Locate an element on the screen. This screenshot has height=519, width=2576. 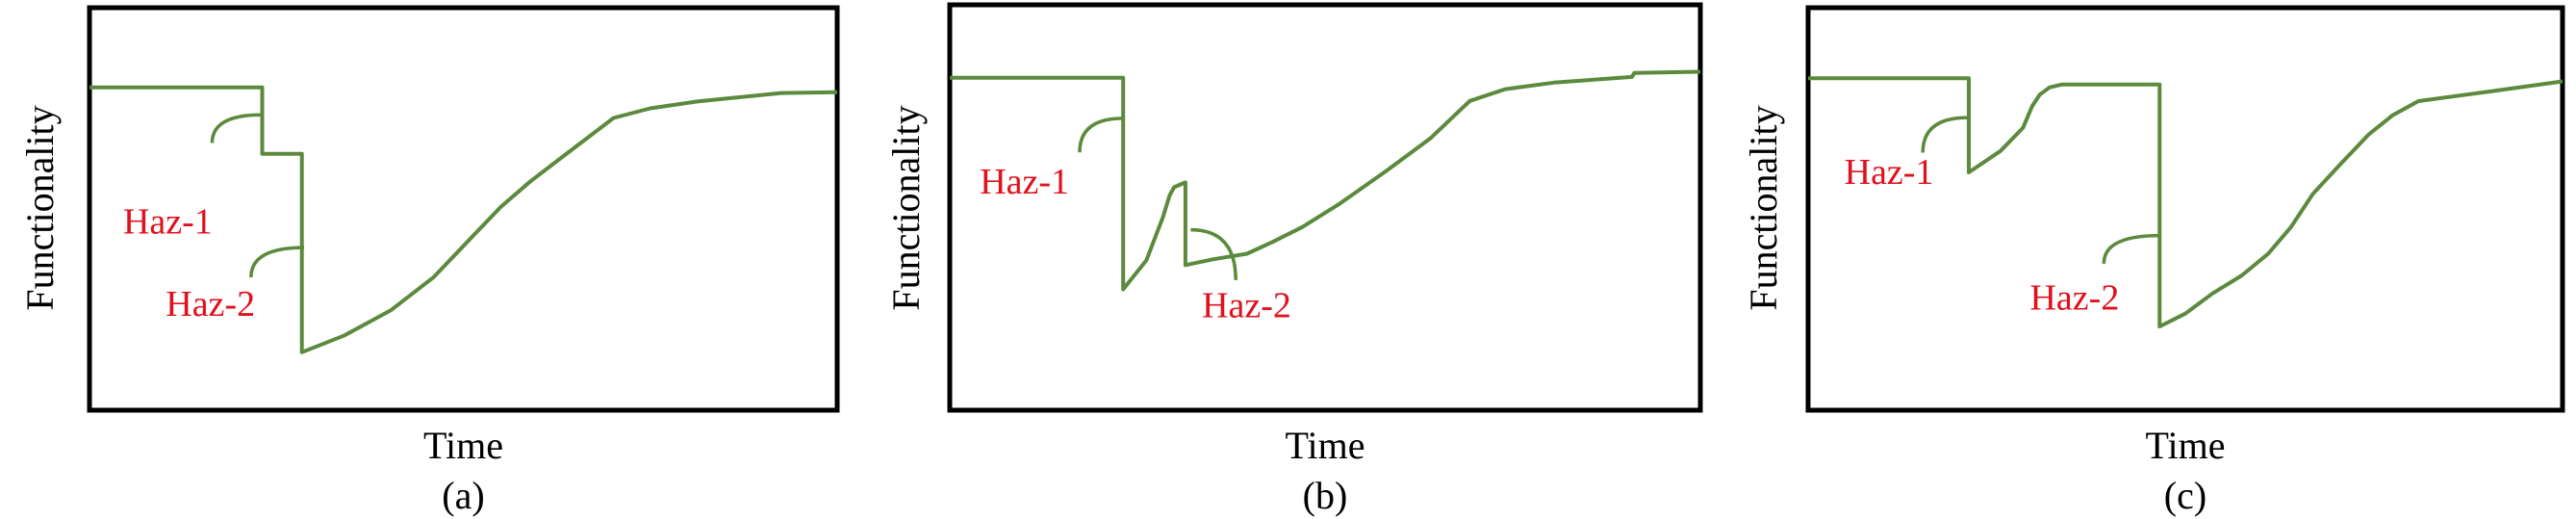
panel-label: (c) is located at coordinates (2185, 495).